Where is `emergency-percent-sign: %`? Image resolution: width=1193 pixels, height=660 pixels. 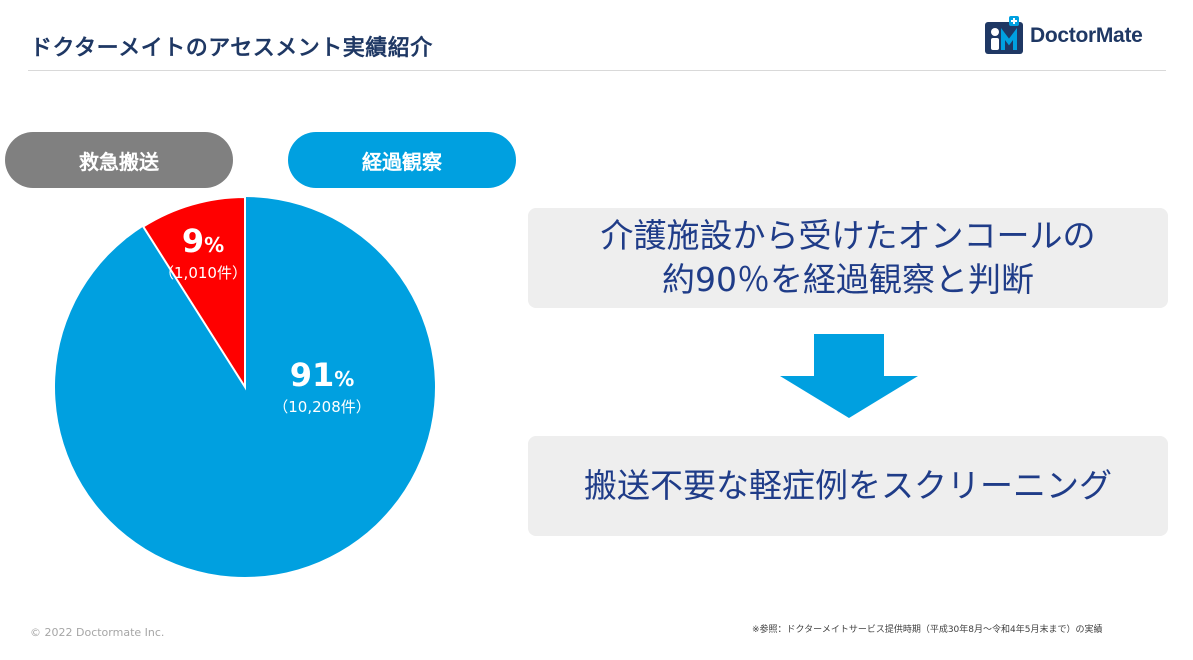 emergency-percent-sign: % is located at coordinates (214, 245).